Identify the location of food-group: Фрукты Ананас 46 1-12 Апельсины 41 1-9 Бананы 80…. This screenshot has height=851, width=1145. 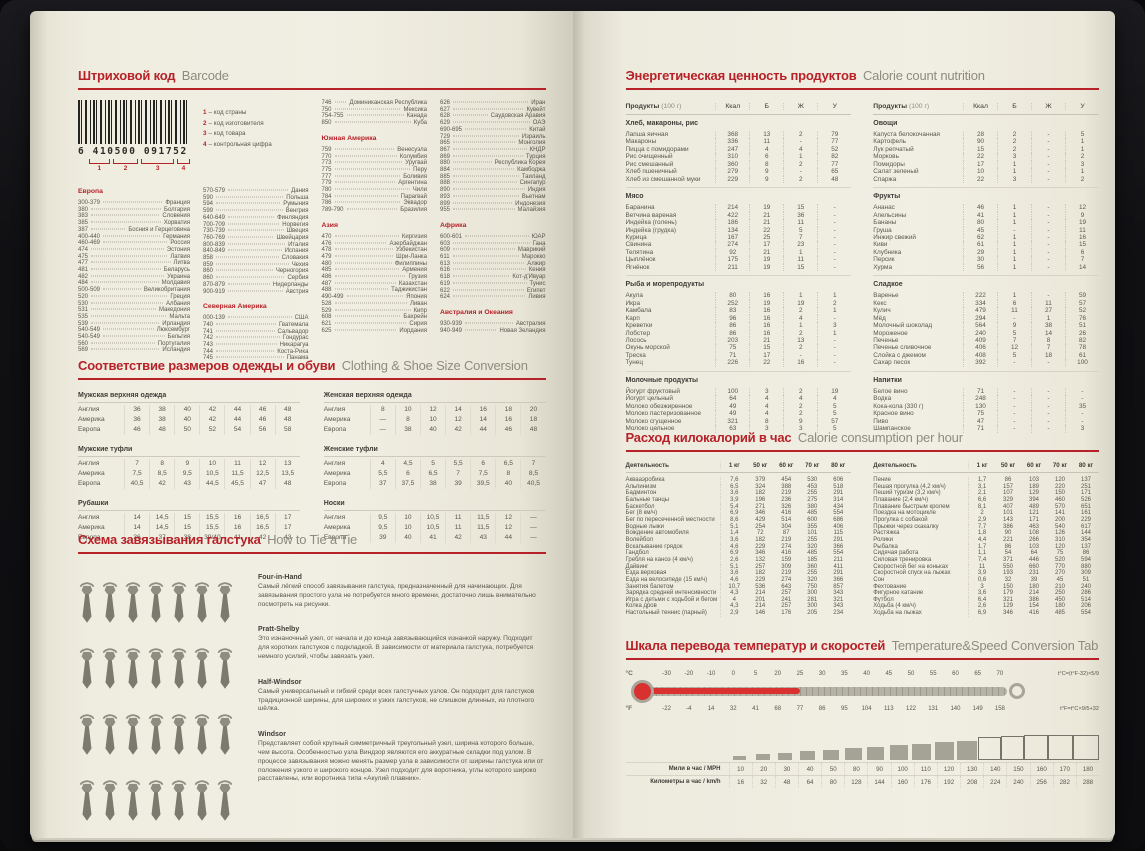
(986, 231).